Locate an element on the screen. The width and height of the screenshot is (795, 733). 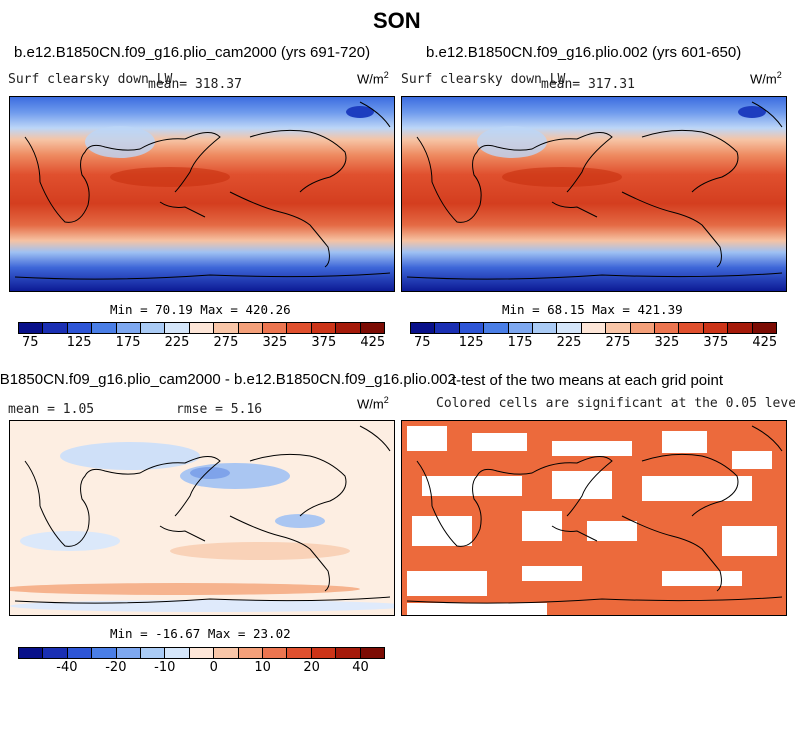
panel1-colorbar is located at coordinates (201, 328).